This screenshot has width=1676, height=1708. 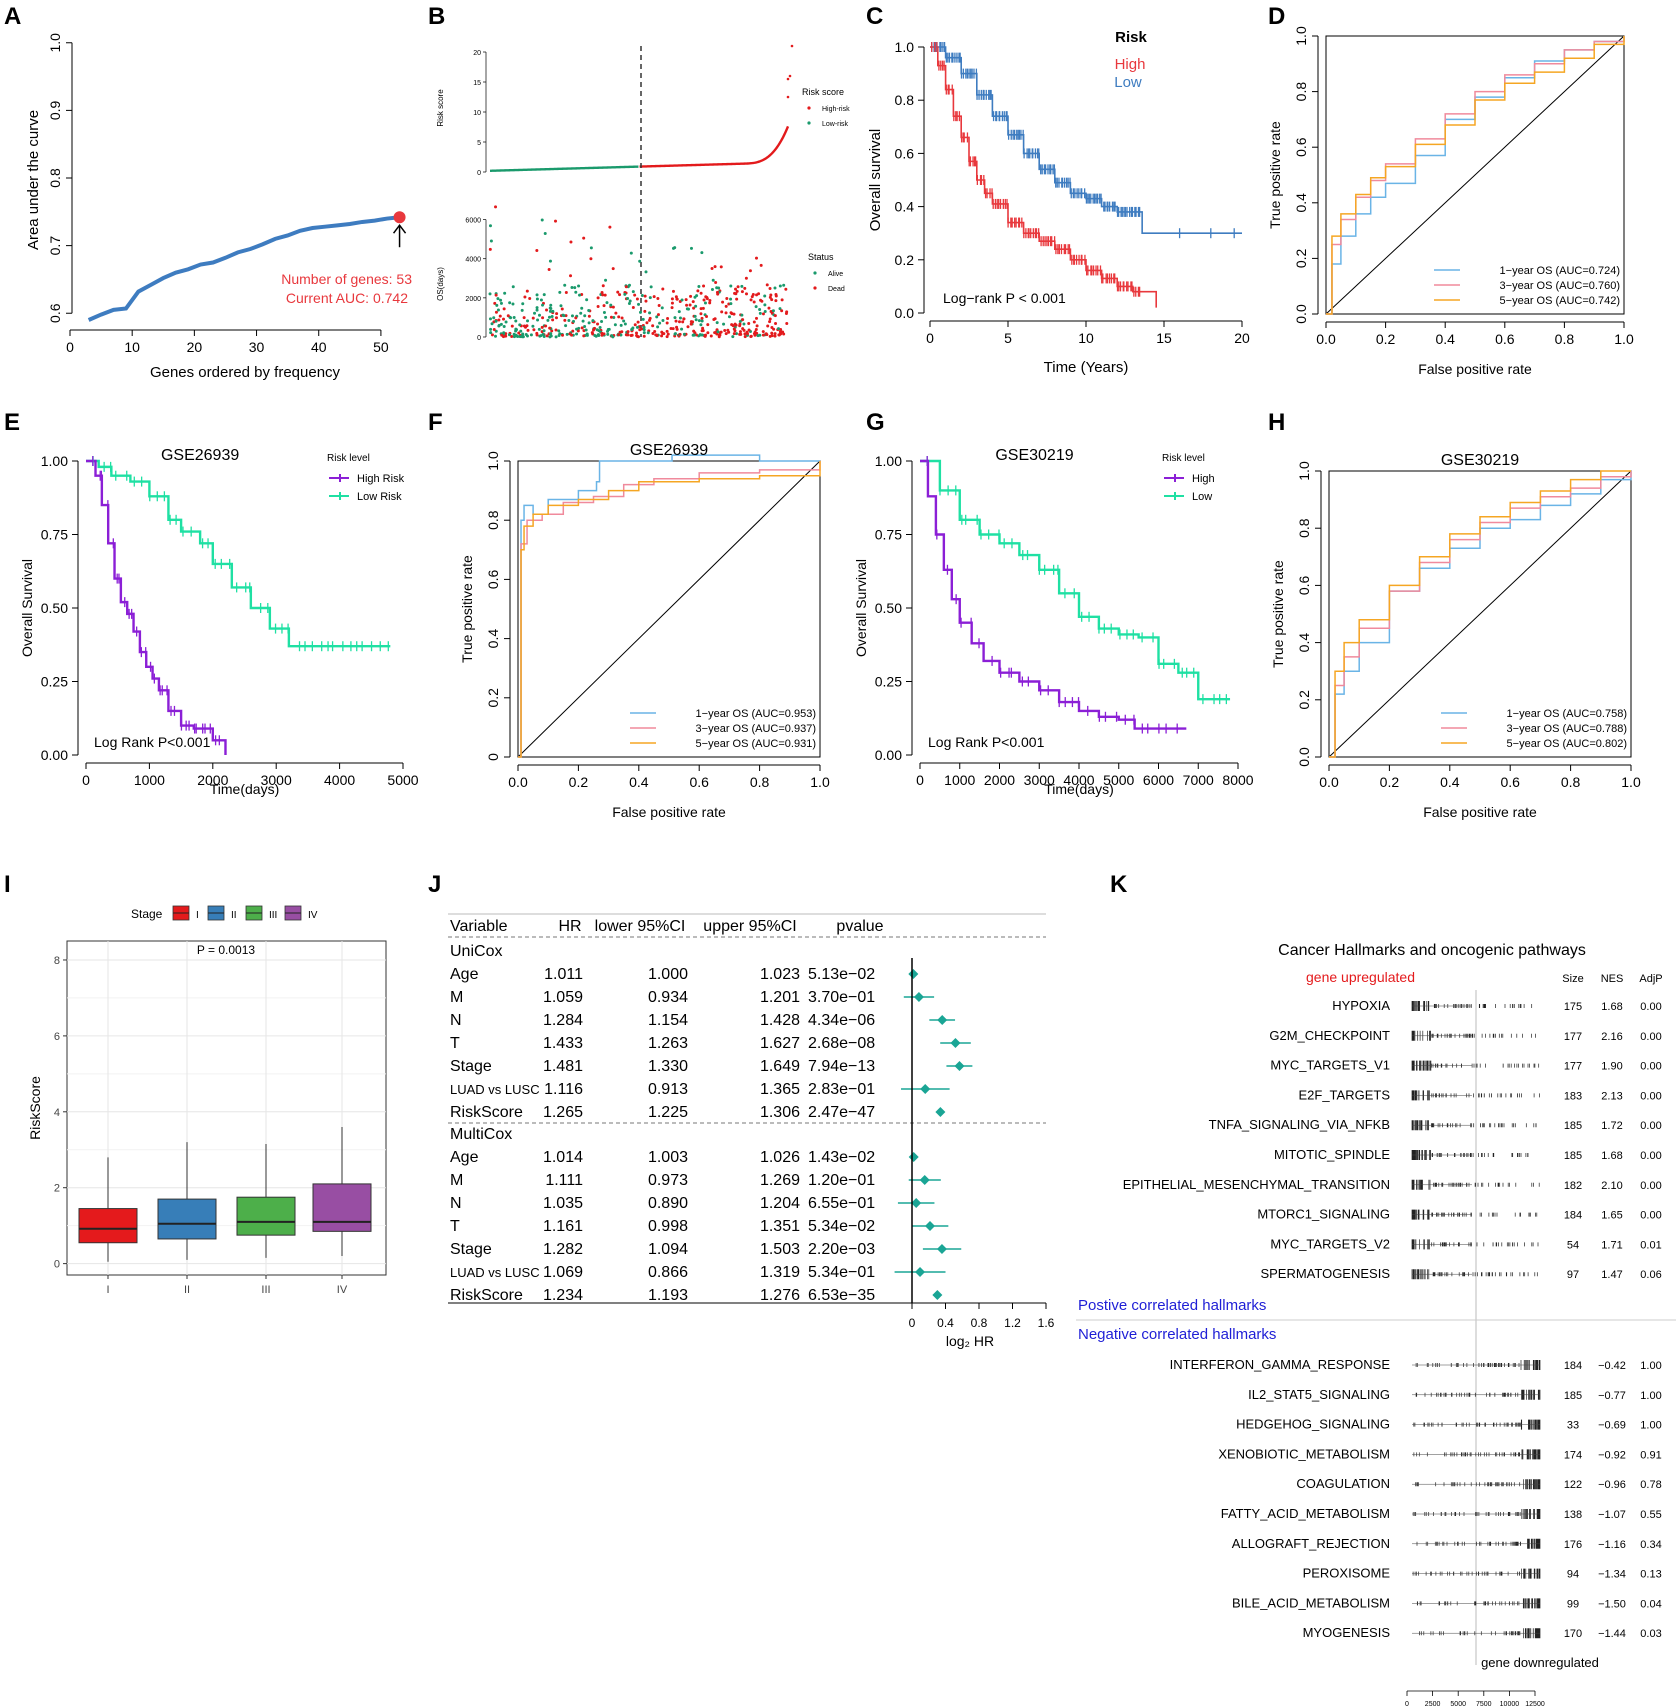 What do you see at coordinates (1276, 422) in the screenshot?
I see `panel-letter: H` at bounding box center [1276, 422].